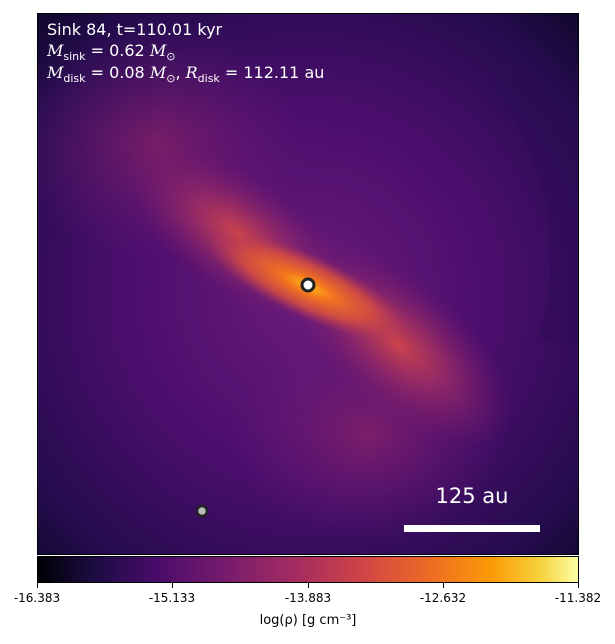  What do you see at coordinates (74, 57) in the screenshot?
I see `m-sink-subscript: sink` at bounding box center [74, 57].